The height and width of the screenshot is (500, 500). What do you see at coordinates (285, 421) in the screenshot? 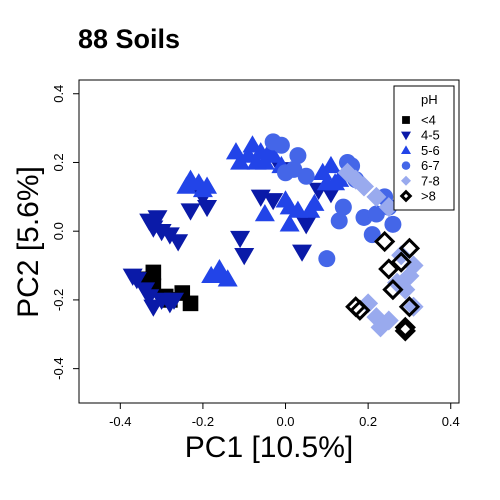
I see `x-tick-label: 0.0` at bounding box center [285, 421].